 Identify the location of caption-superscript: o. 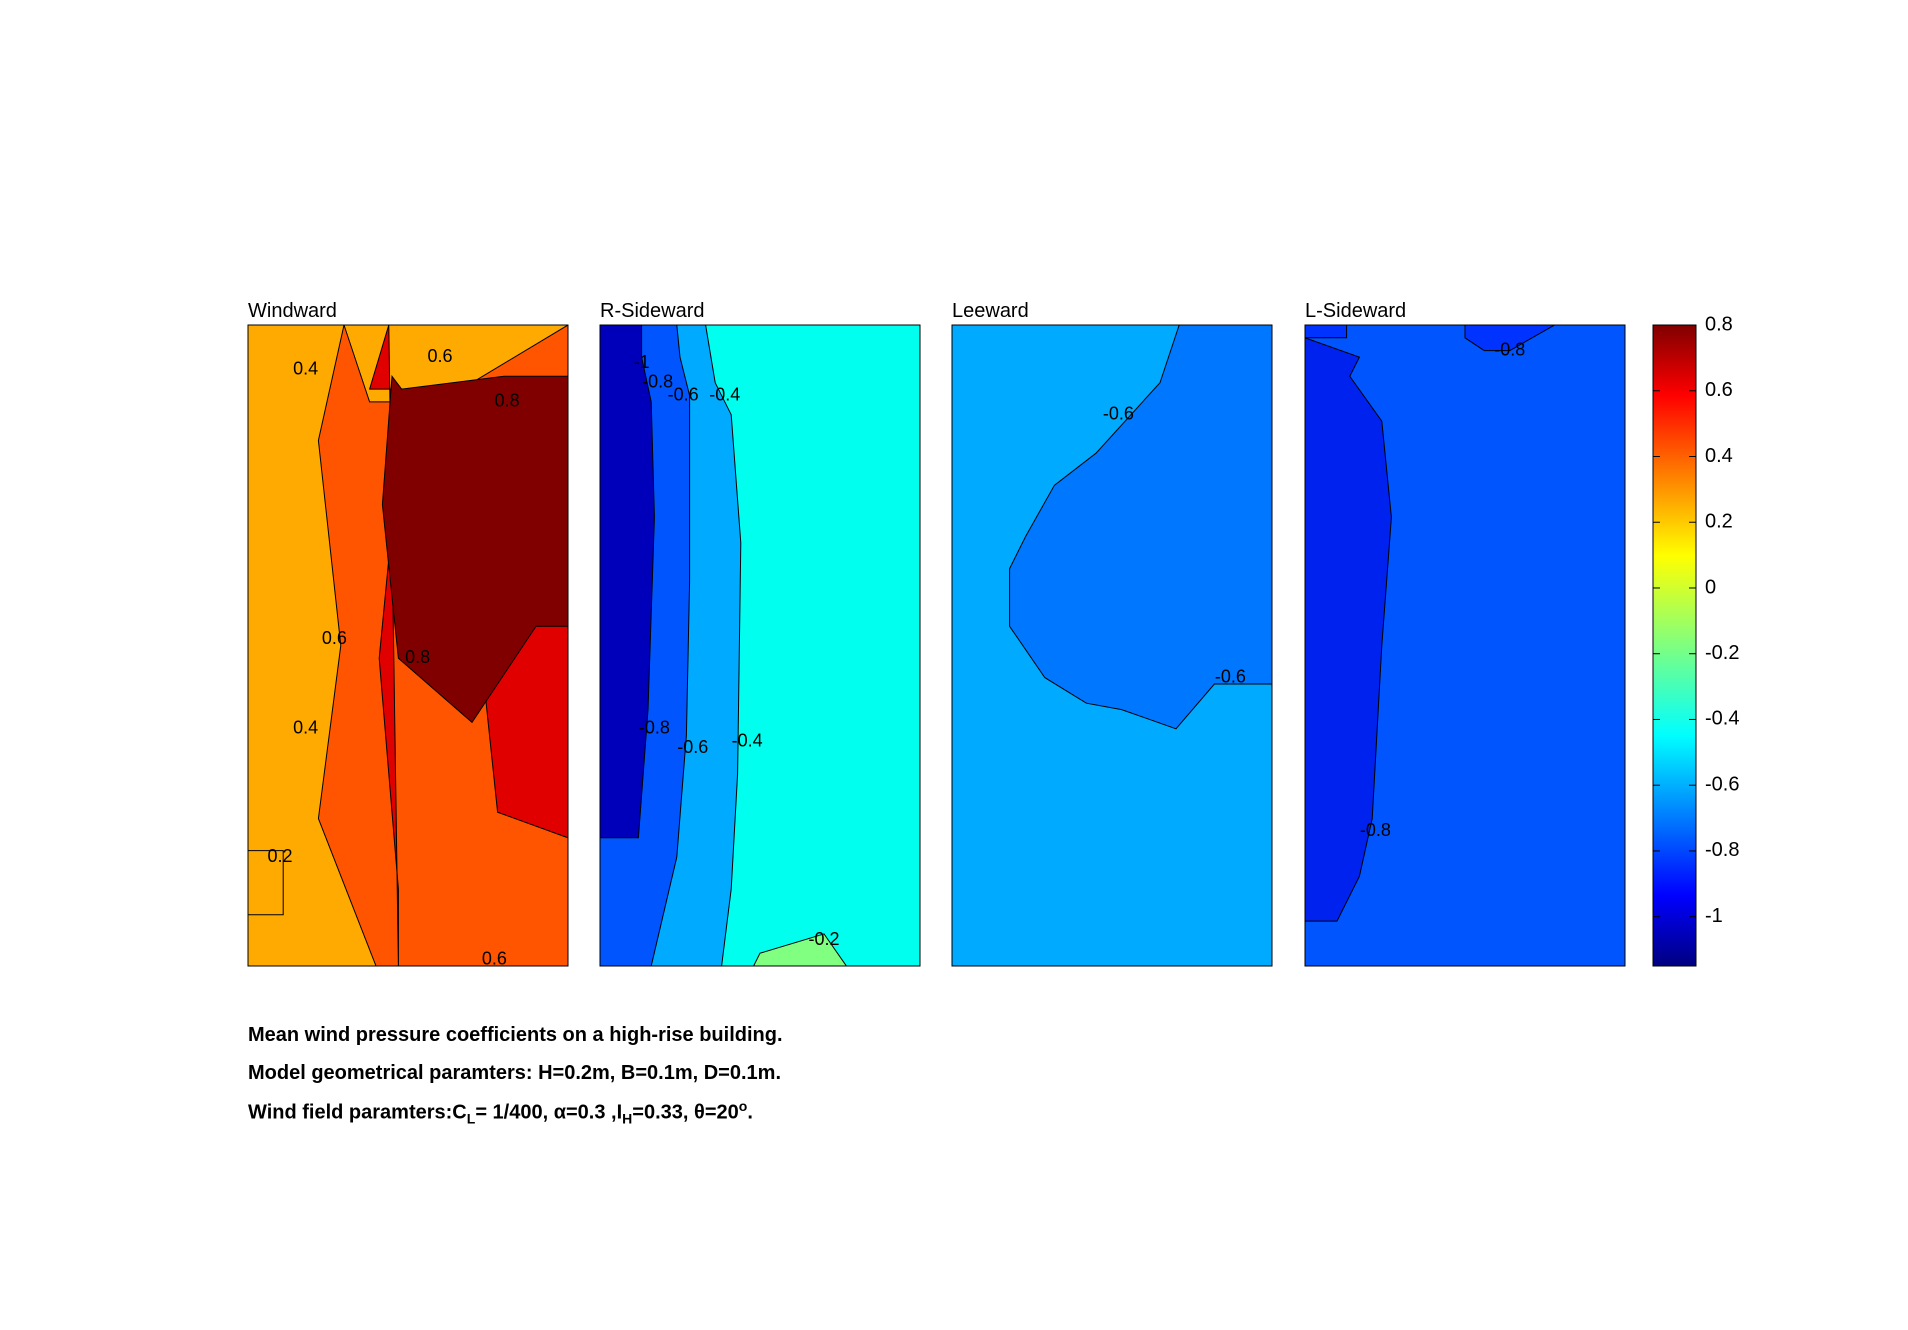
(743, 1106).